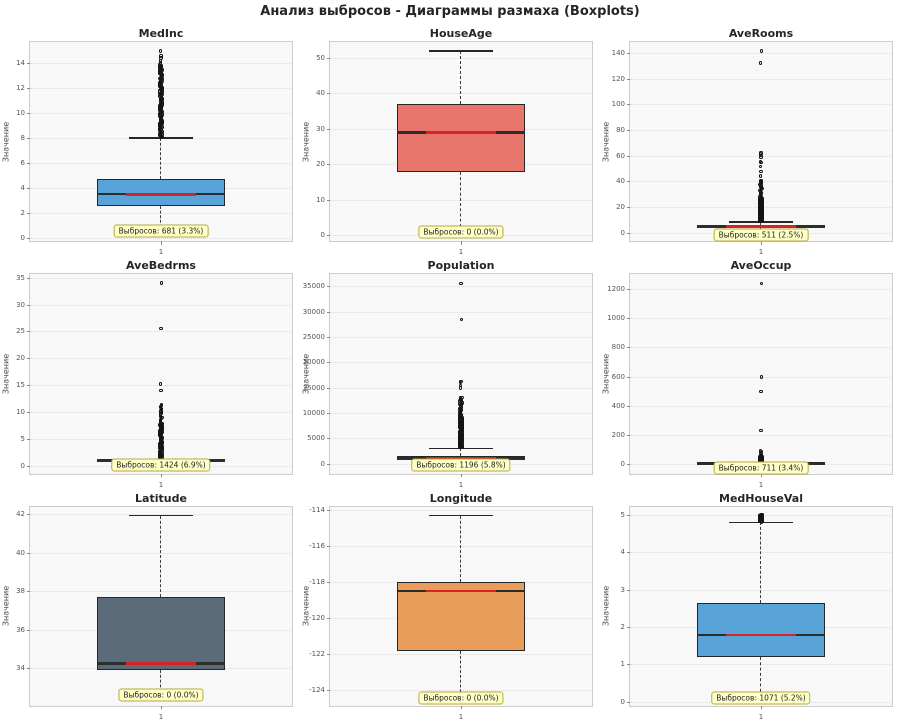  I want to click on y-tick-label: 40, so click(20, 552).